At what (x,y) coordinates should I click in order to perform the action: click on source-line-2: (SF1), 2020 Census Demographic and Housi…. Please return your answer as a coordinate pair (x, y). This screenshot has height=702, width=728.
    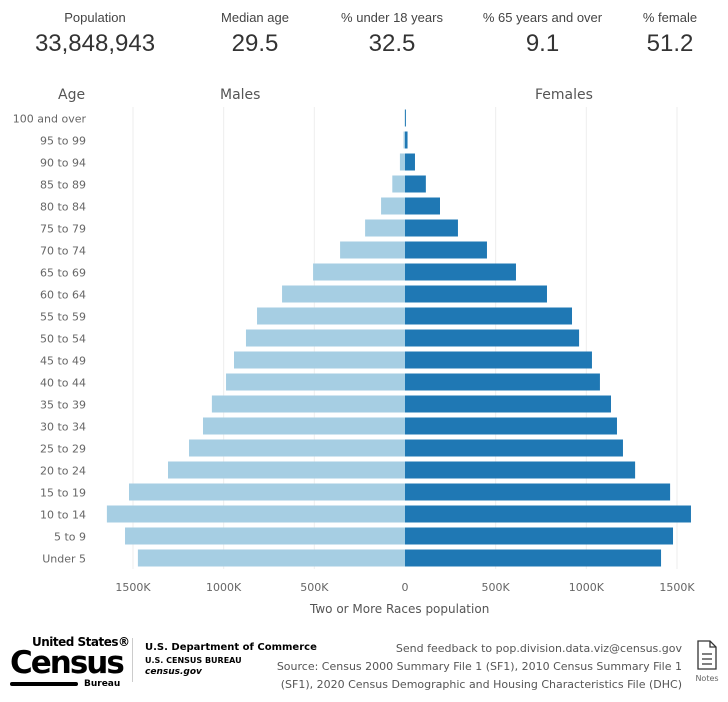
    Looking at the image, I should click on (481, 684).